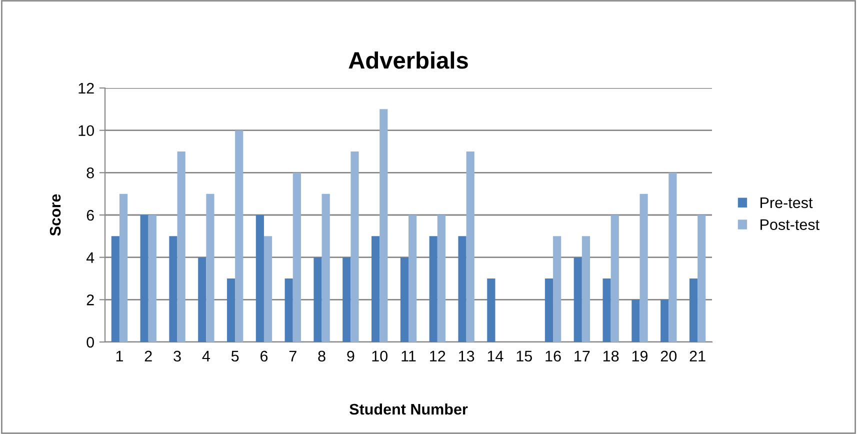  Describe the element at coordinates (408, 60) in the screenshot. I see `chart-title: Adverbials` at that location.